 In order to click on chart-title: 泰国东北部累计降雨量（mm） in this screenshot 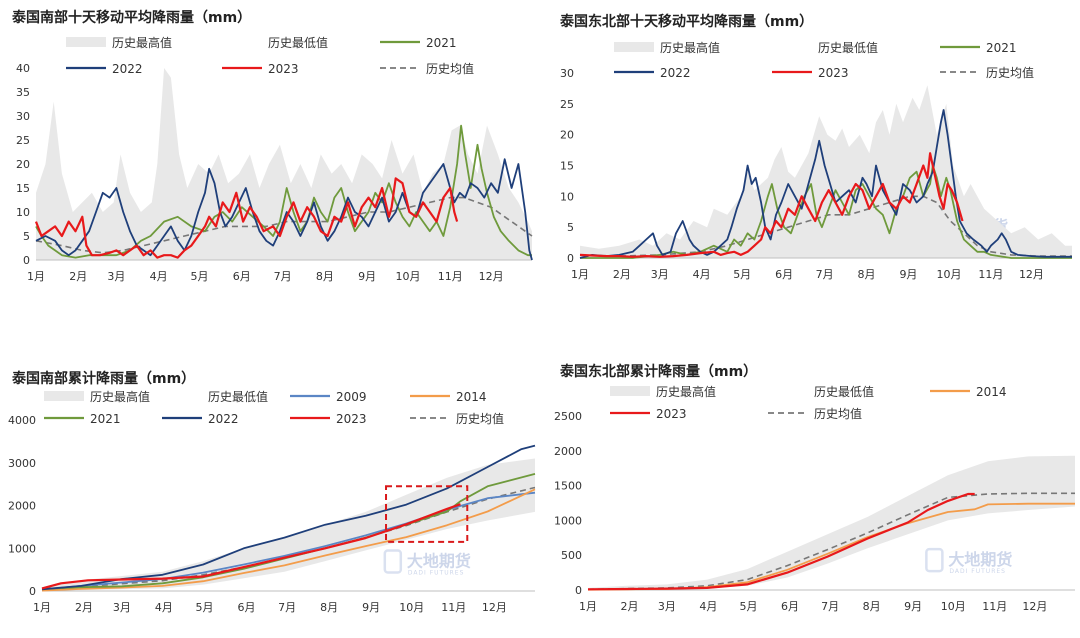, I will do `click(658, 371)`.